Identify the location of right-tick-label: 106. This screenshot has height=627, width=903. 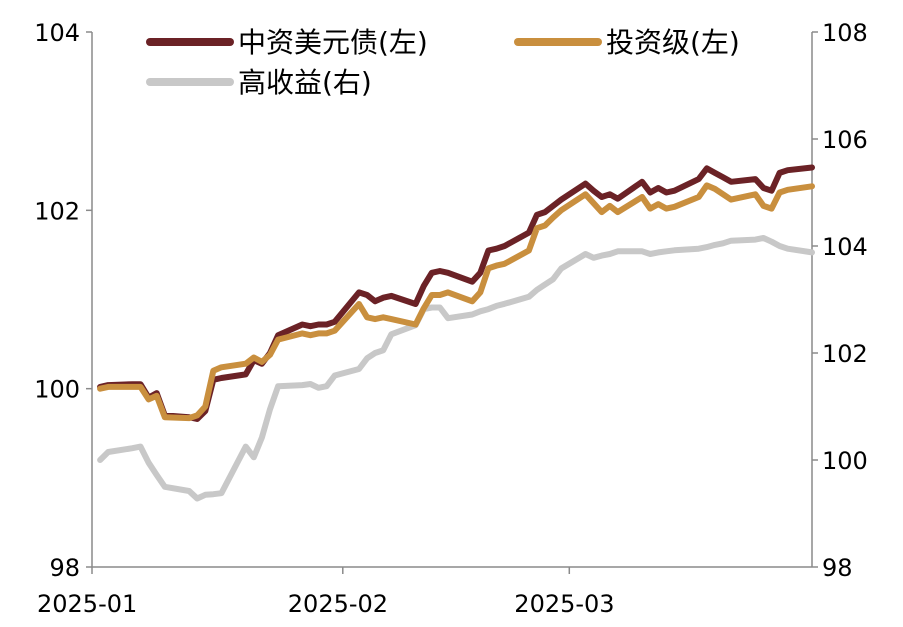
(845, 140).